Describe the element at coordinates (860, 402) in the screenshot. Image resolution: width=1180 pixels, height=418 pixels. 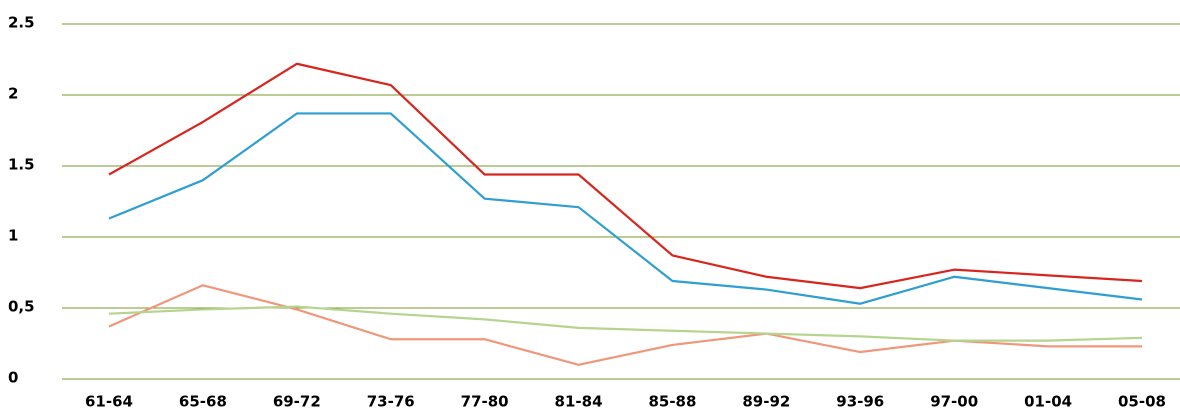
I see `x-tick-label: 93-96` at that location.